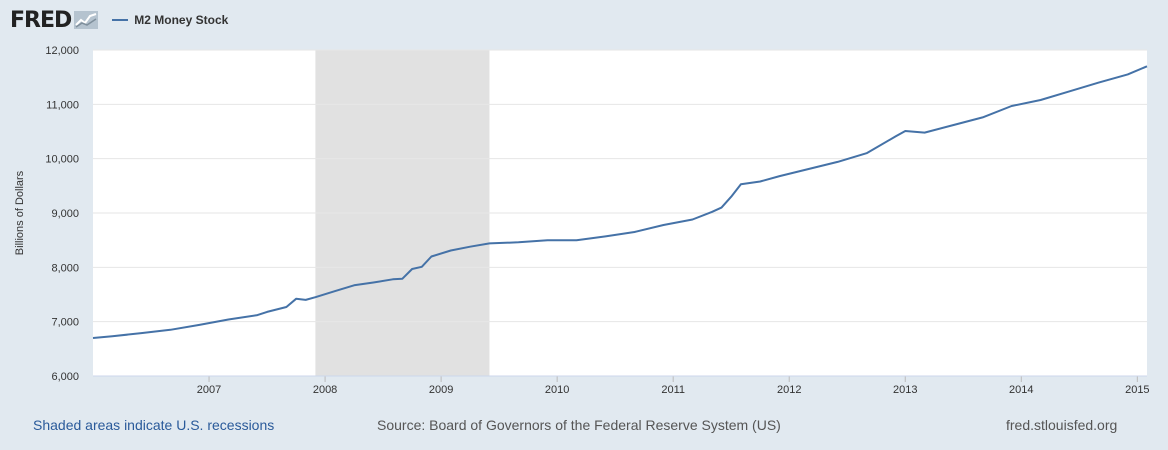  Describe the element at coordinates (65, 268) in the screenshot. I see `y-tick-label: 8,000` at that location.